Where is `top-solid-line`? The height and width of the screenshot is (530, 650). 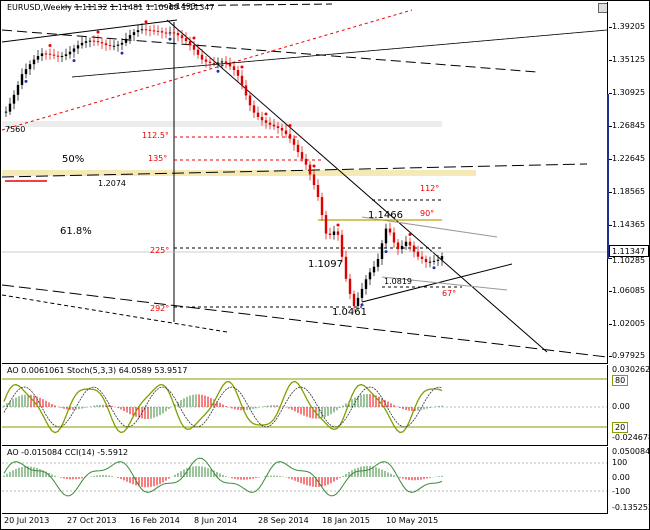 top-solid-line is located at coordinates (90, 31).